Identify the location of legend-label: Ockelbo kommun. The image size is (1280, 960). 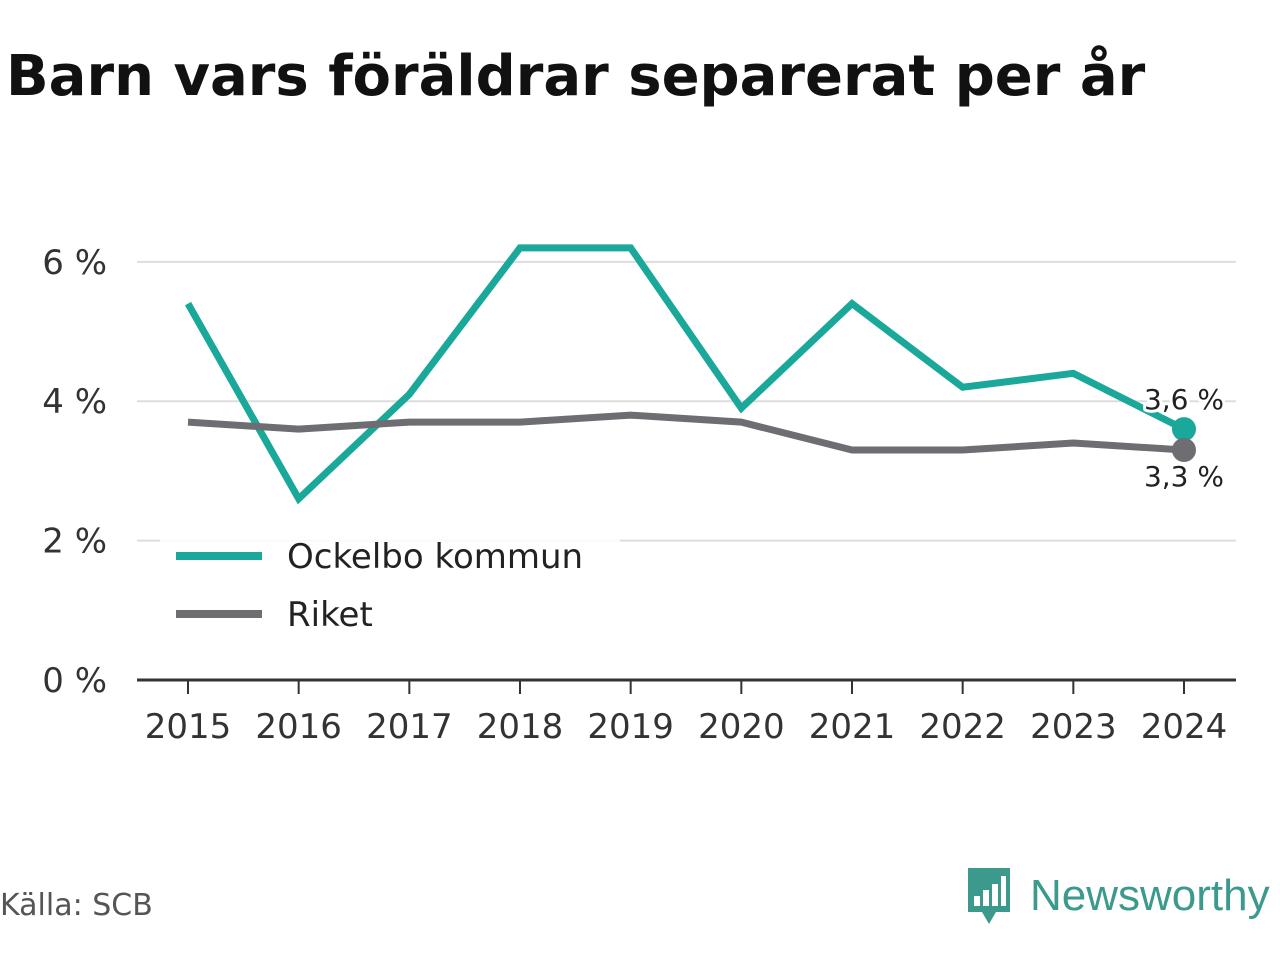
(435, 557).